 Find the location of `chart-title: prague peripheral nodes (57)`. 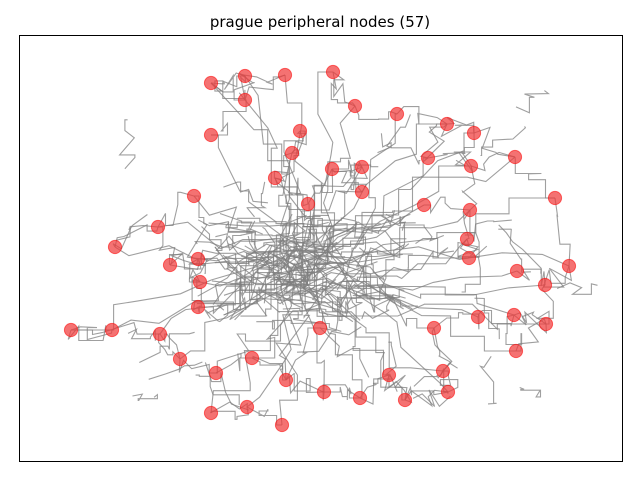

chart-title: prague peripheral nodes (57) is located at coordinates (320, 22).